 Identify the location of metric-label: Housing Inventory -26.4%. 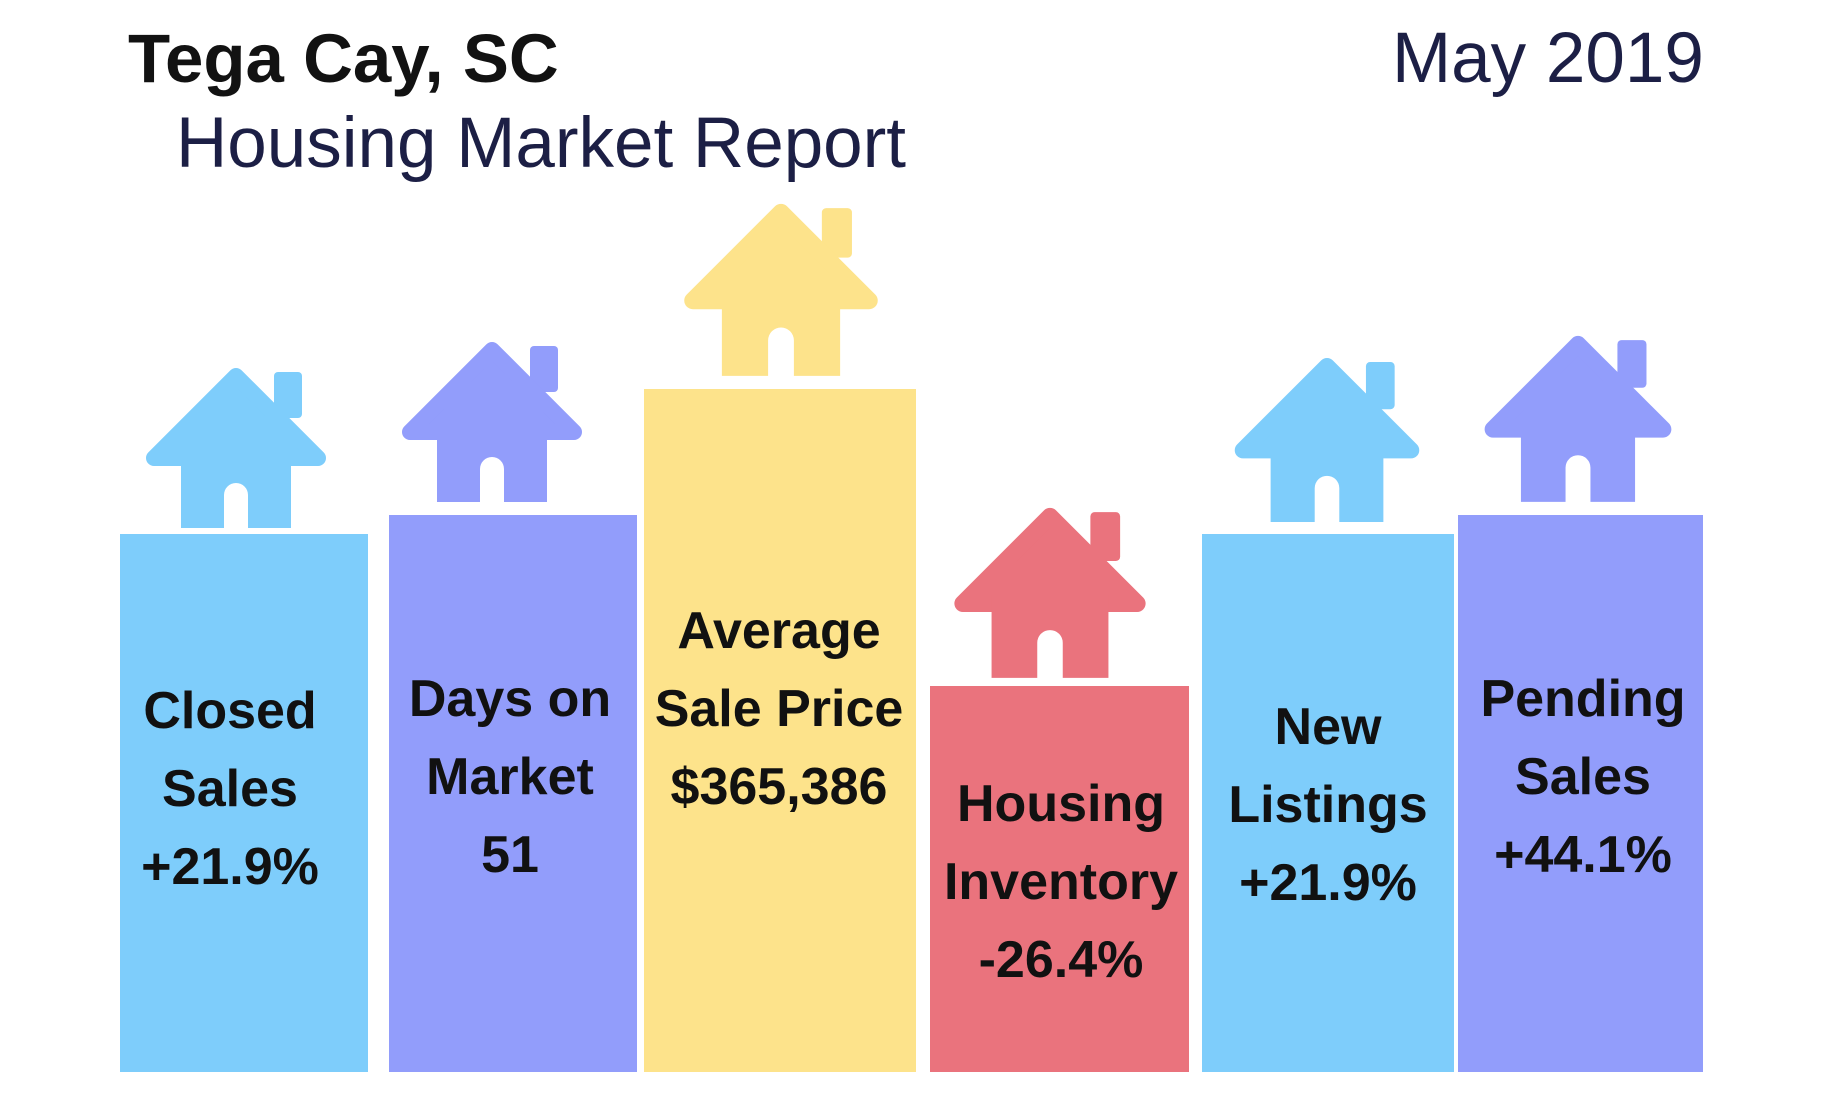
(1061, 882).